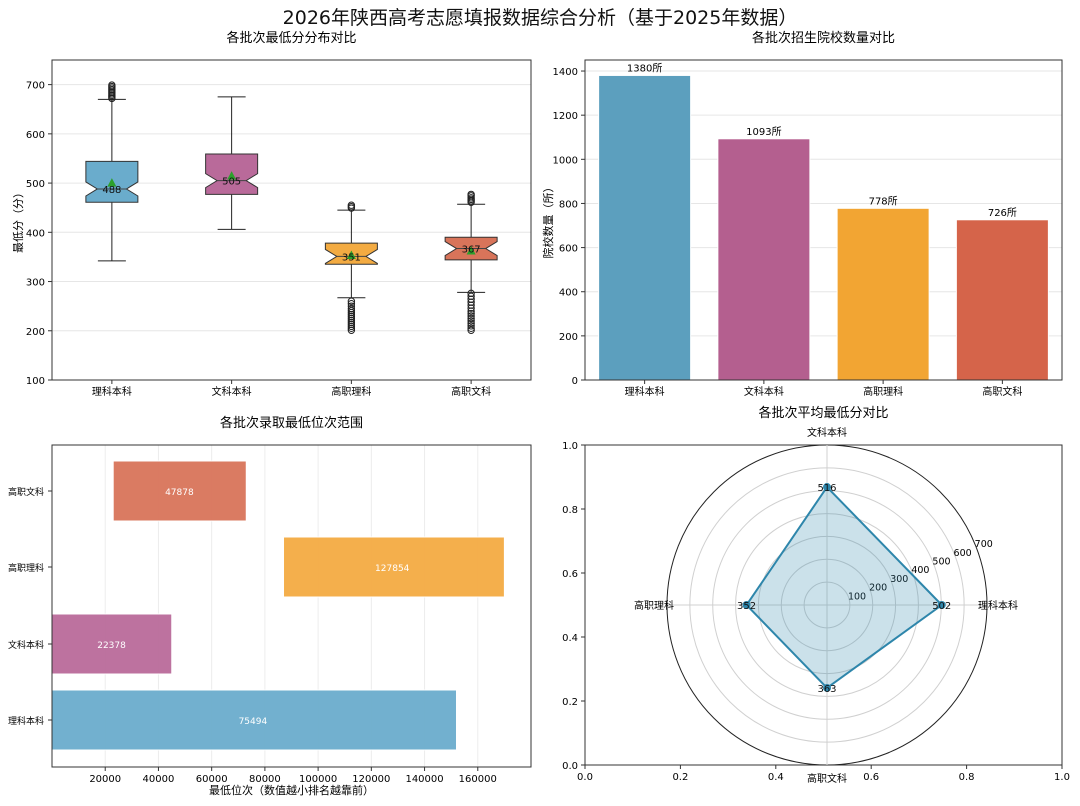 The width and height of the screenshot is (1080, 806). Describe the element at coordinates (883, 391) in the screenshot. I see `bar-xtick-label: 高职理科` at that location.